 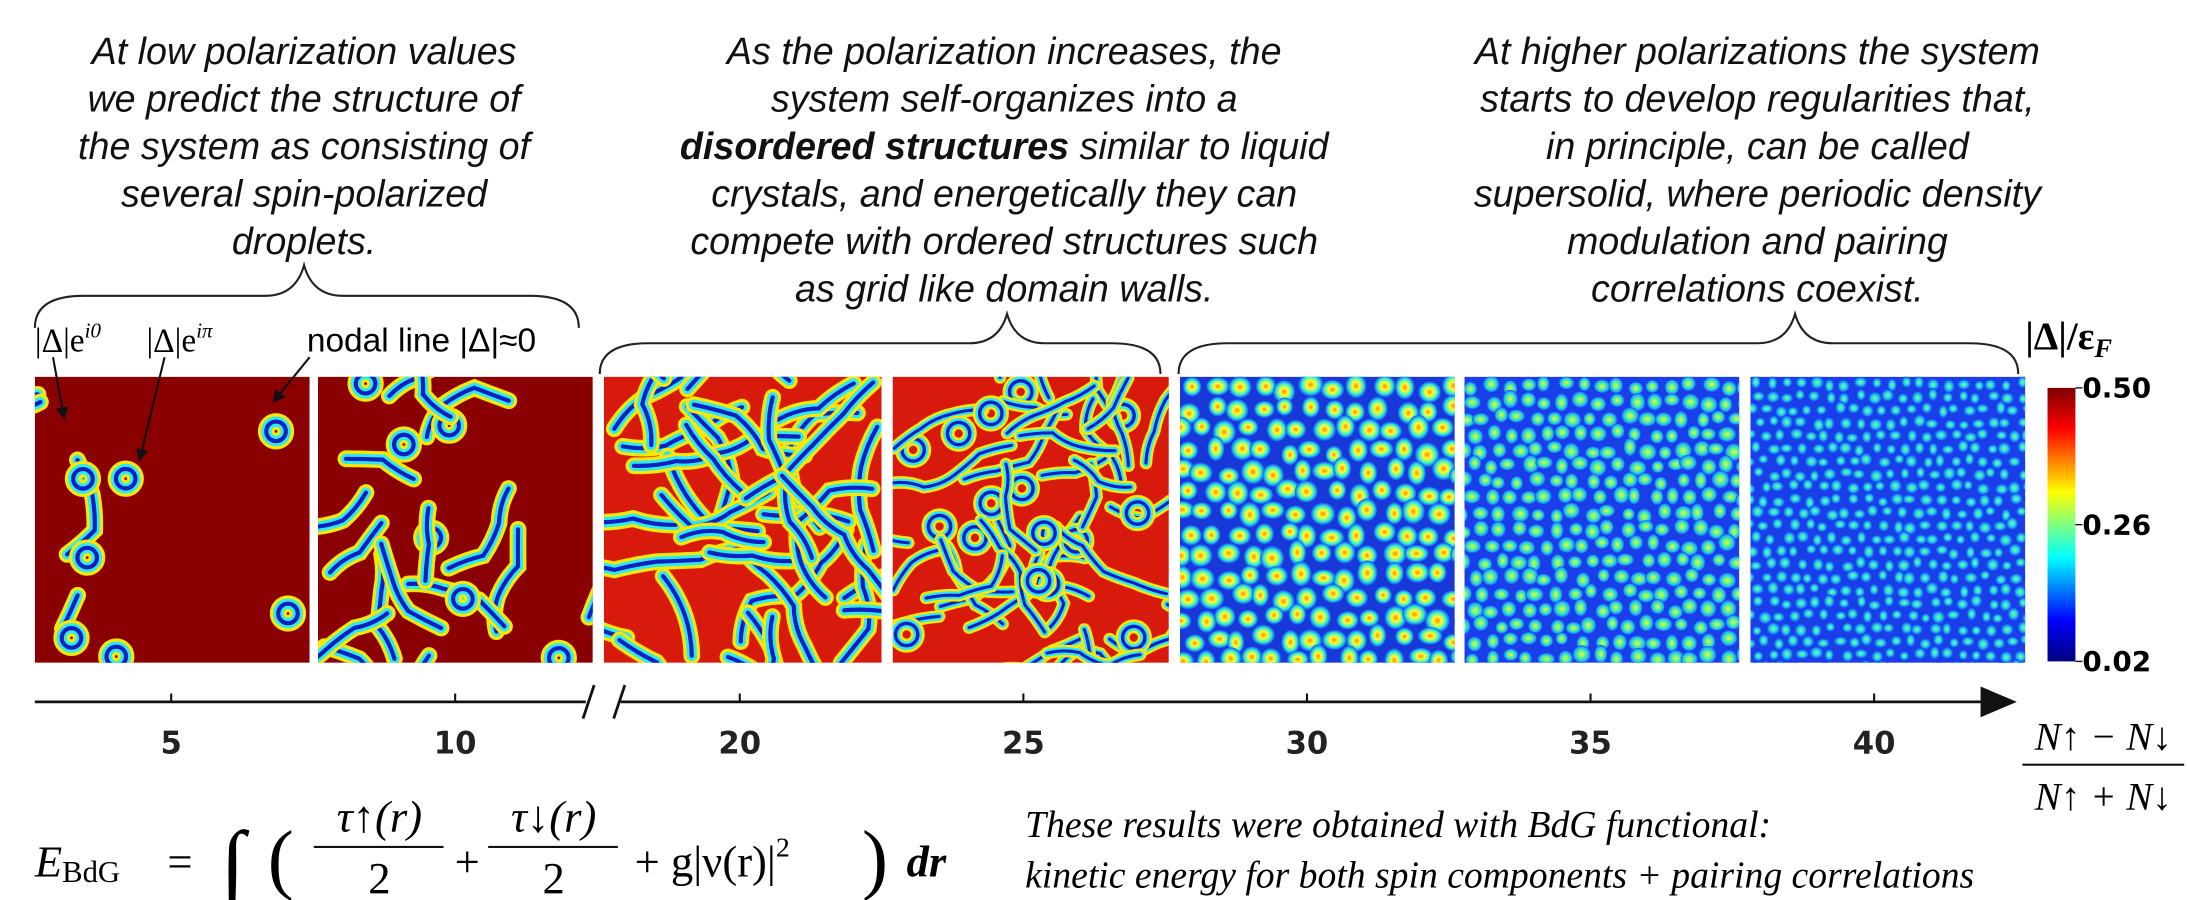 What do you see at coordinates (1998, 702) in the screenshot?
I see `axis-arrow` at bounding box center [1998, 702].